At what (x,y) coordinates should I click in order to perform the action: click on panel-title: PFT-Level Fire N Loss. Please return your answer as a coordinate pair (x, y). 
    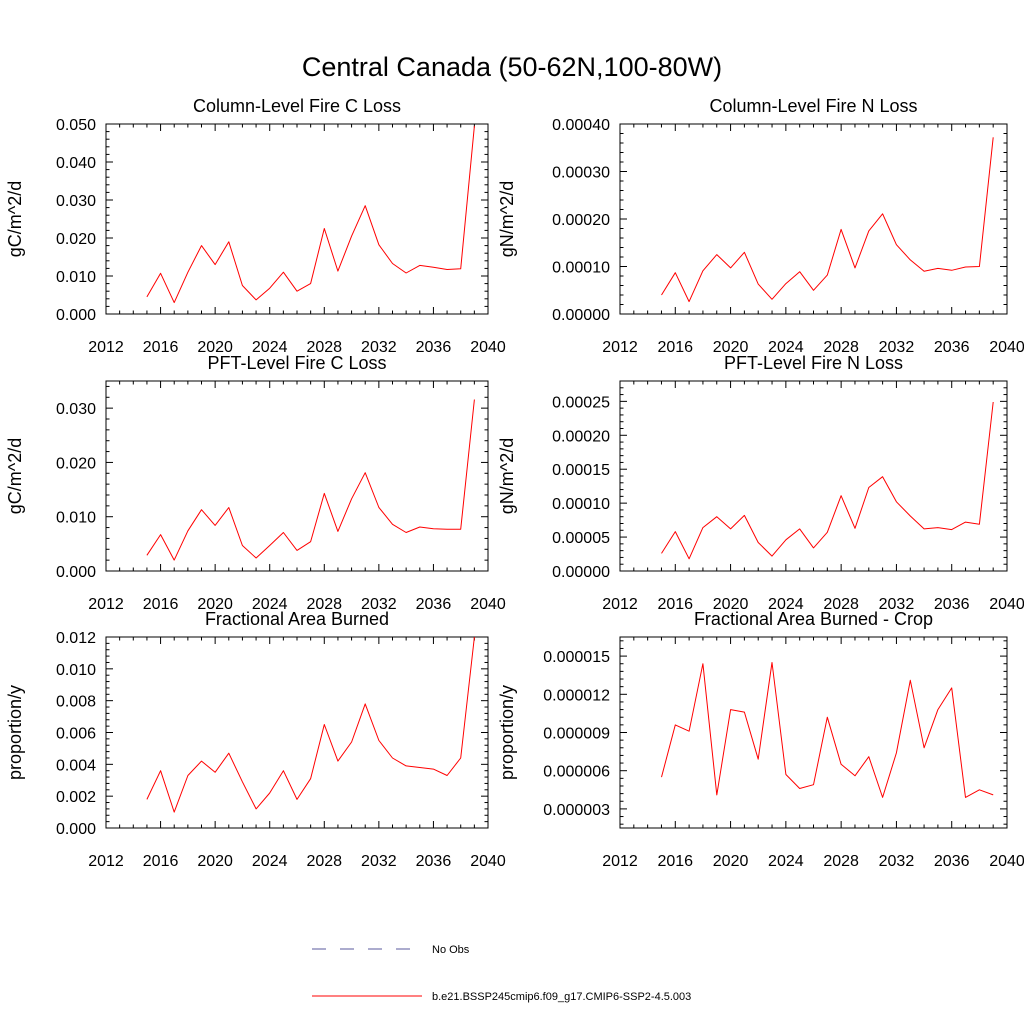
    Looking at the image, I should click on (813, 363).